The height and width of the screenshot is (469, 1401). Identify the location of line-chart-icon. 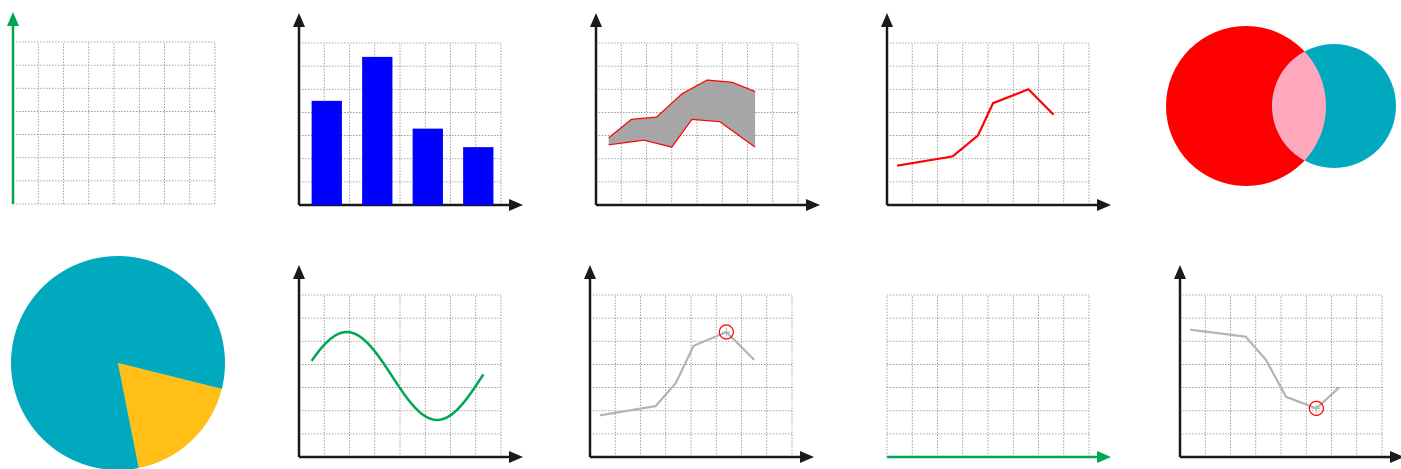
(996, 112).